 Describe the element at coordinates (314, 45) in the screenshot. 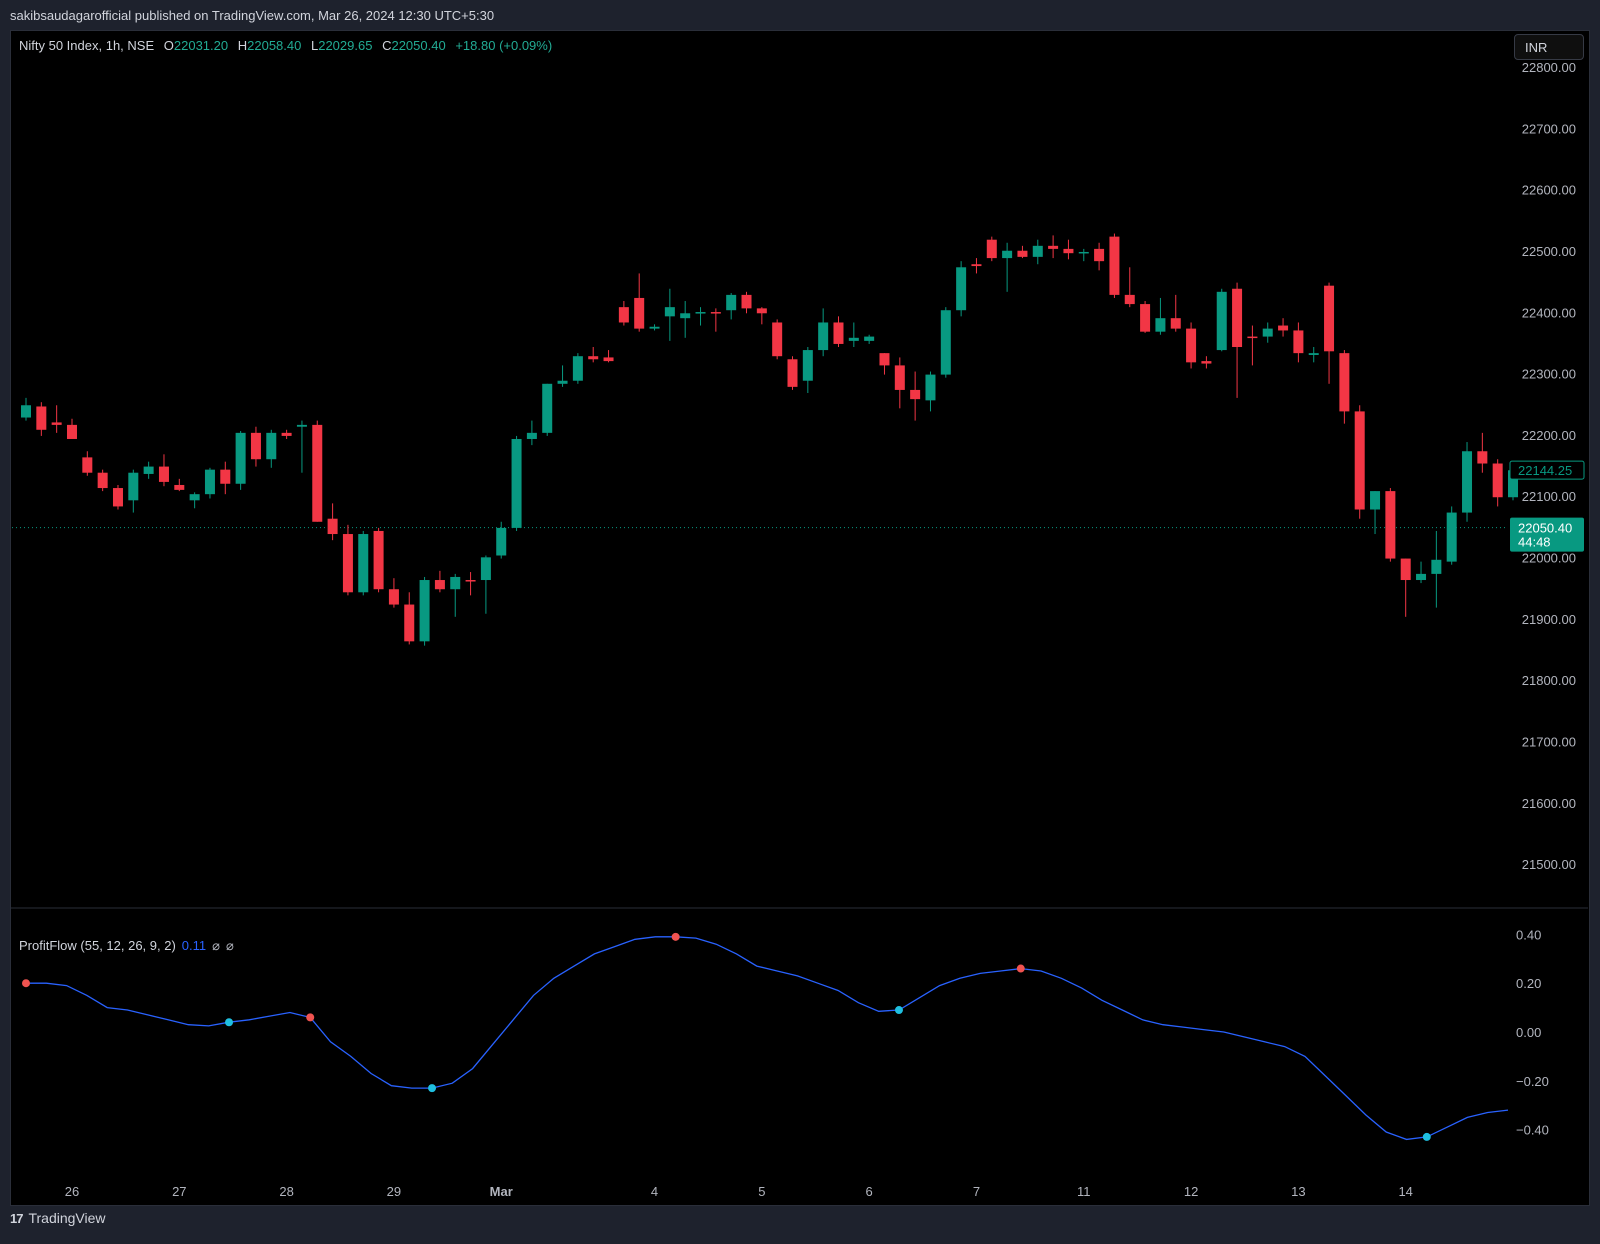

I see `low-label: L` at that location.